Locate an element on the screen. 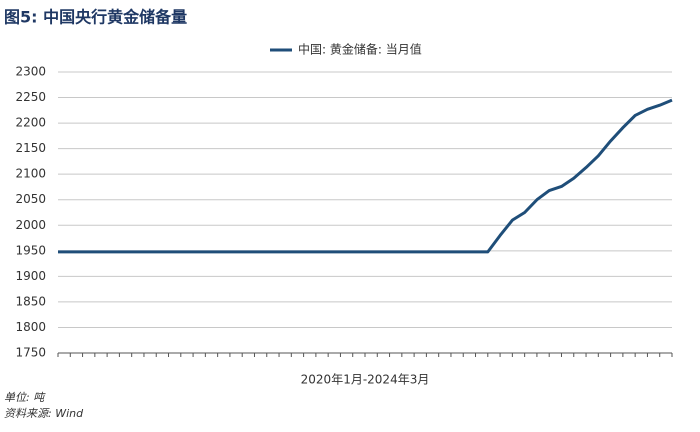 The width and height of the screenshot is (700, 432). y-tick-label: 2150 is located at coordinates (30, 148).